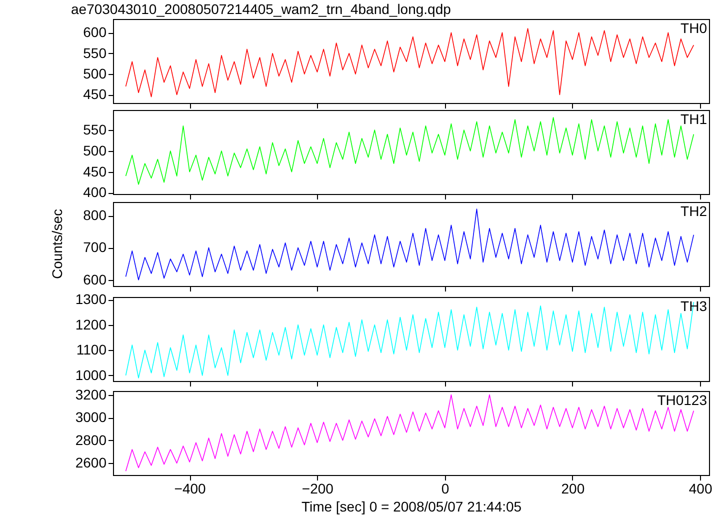 The image size is (724, 516). I want to click on y-tick-label: 3200, so click(91, 394).